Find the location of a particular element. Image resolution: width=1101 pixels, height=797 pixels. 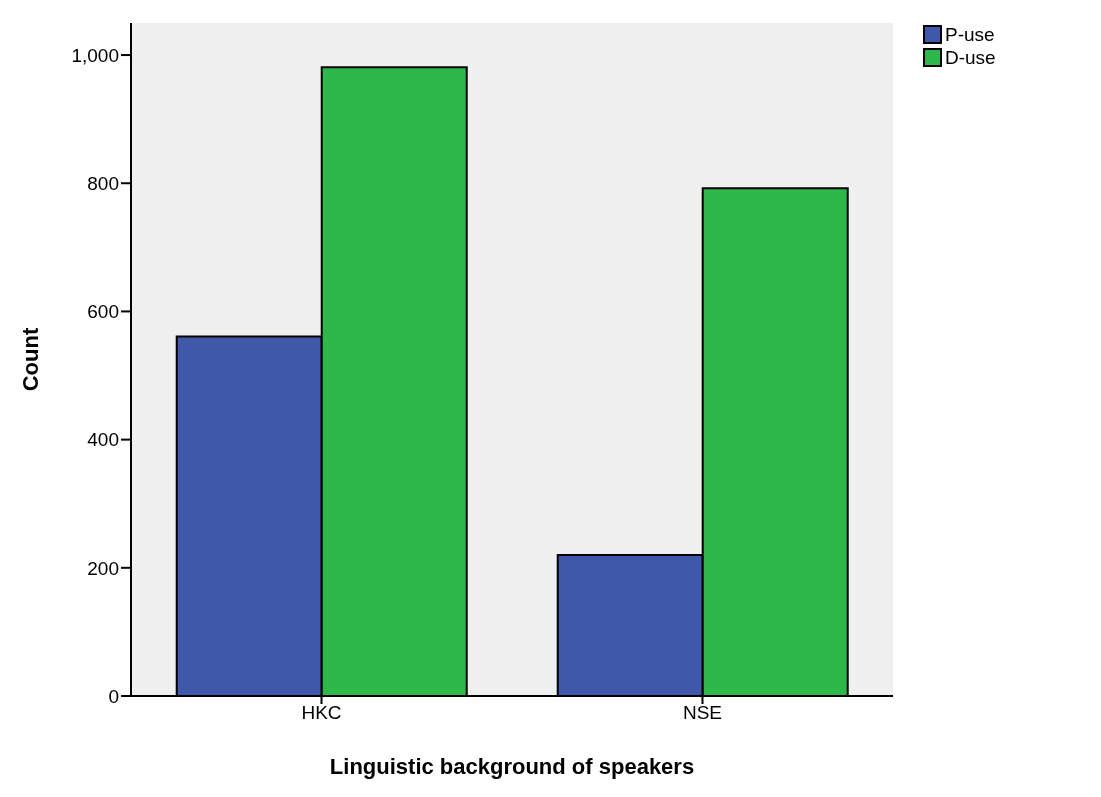

x-tick-label: HKC is located at coordinates (321, 713).